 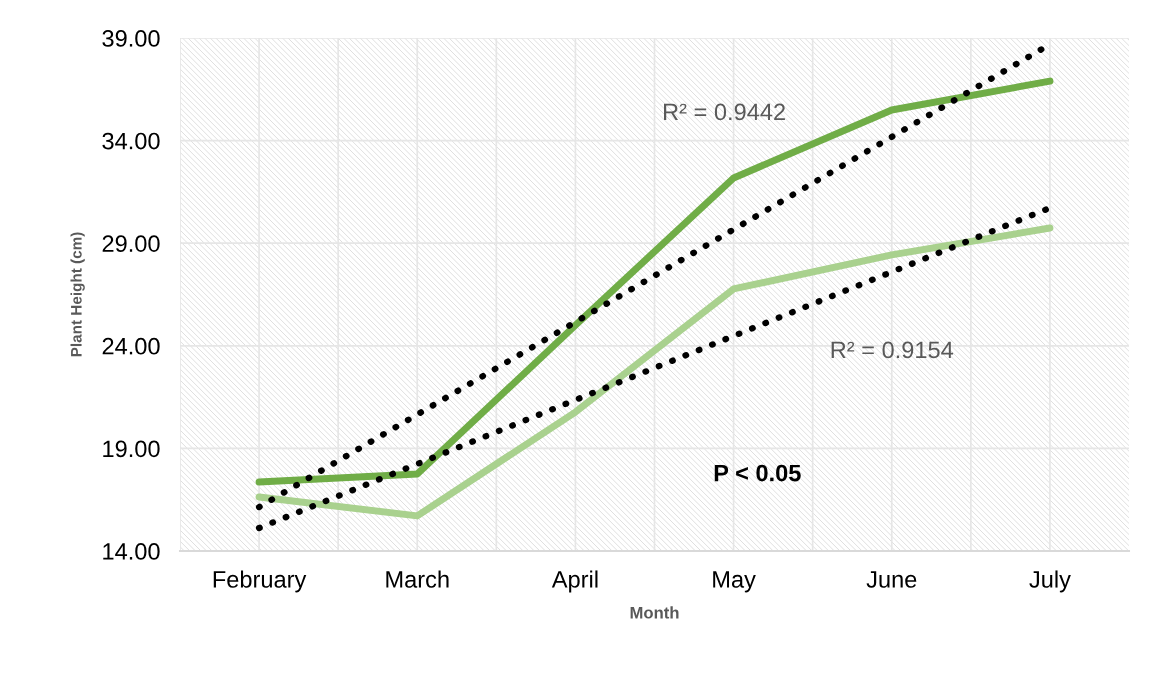 What do you see at coordinates (1050, 581) in the screenshot?
I see `x-tick-label: July` at bounding box center [1050, 581].